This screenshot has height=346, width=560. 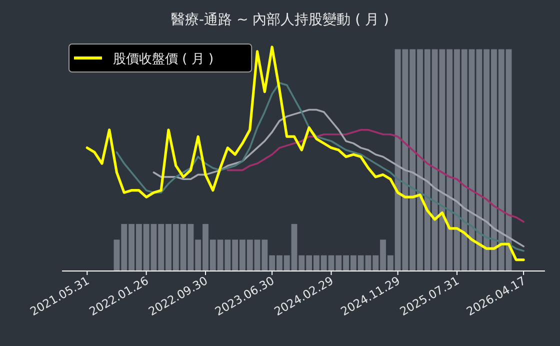 I want to click on legend-label: 股價收盤價 ( 月 ), so click(x=163, y=59).